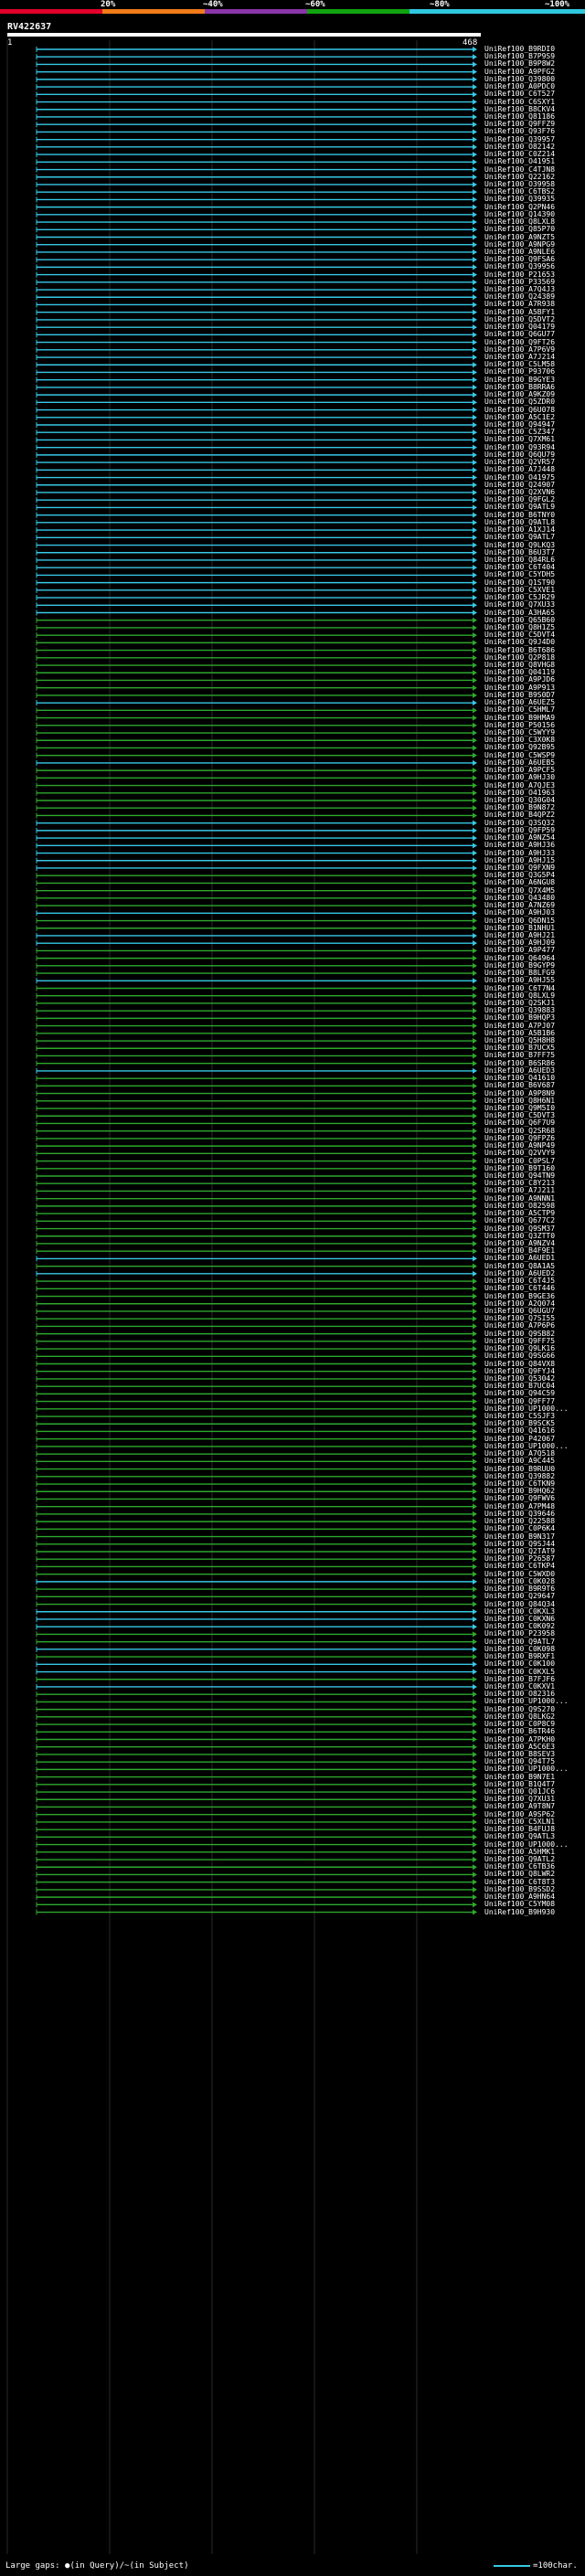 Image resolution: width=585 pixels, height=2576 pixels. Describe the element at coordinates (520, 890) in the screenshot. I see `hit-label: UniRef100_Q7X4M5` at that location.